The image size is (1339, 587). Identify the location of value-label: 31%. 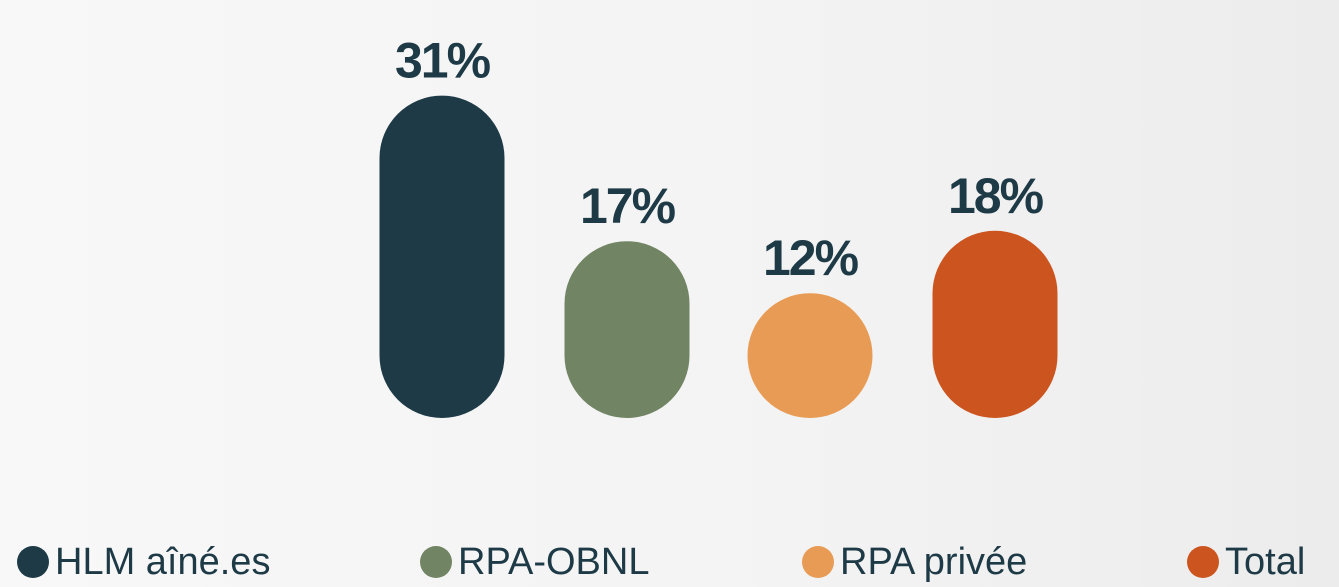
(443, 61).